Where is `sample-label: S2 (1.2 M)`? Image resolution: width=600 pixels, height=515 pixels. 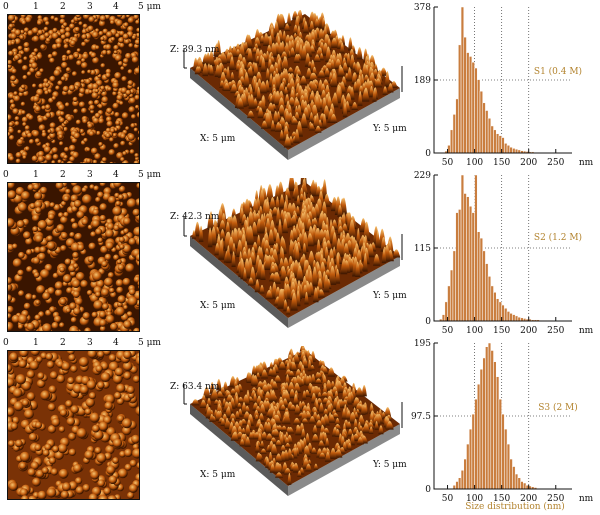 sample-label: S2 (1.2 M) is located at coordinates (558, 237).